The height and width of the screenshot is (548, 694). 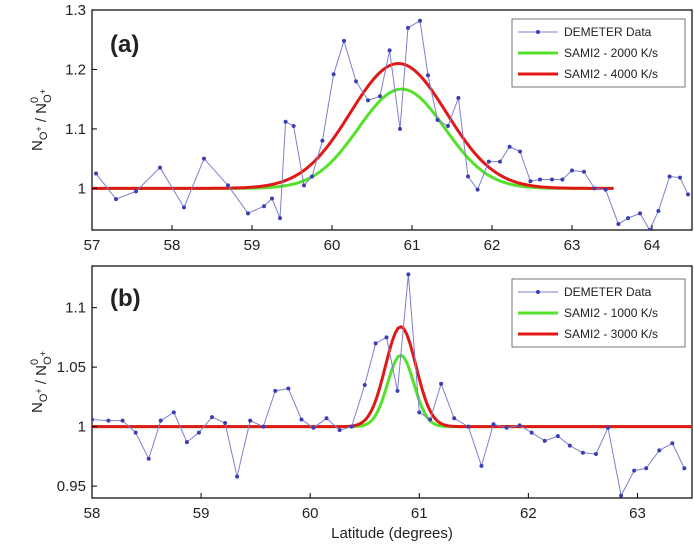 What do you see at coordinates (35, 100) in the screenshot?
I see `panel-a-ylabel-sup2: 0` at bounding box center [35, 100].